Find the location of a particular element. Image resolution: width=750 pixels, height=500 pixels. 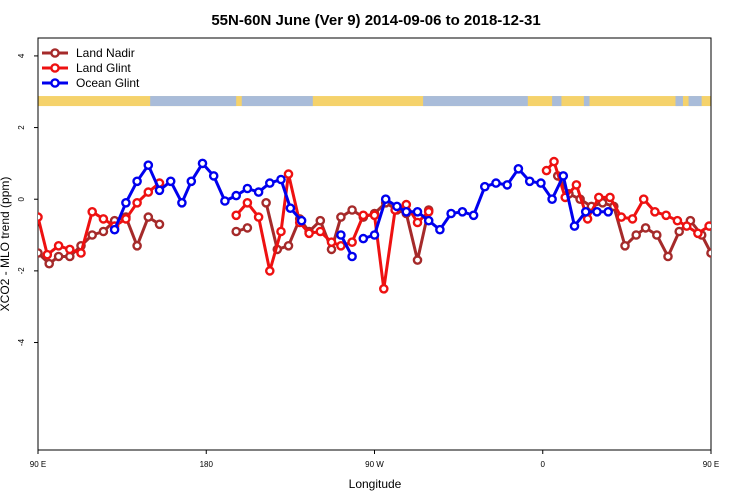

legend-marker-land-glint is located at coordinates (55, 68).